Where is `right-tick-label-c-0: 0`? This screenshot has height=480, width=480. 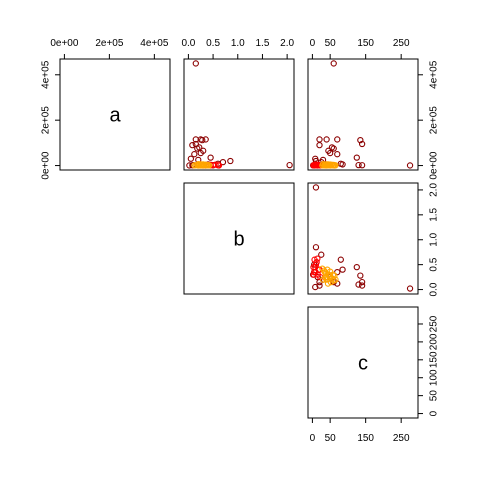
right-tick-label-c-0: 0 is located at coordinates (434, 413).